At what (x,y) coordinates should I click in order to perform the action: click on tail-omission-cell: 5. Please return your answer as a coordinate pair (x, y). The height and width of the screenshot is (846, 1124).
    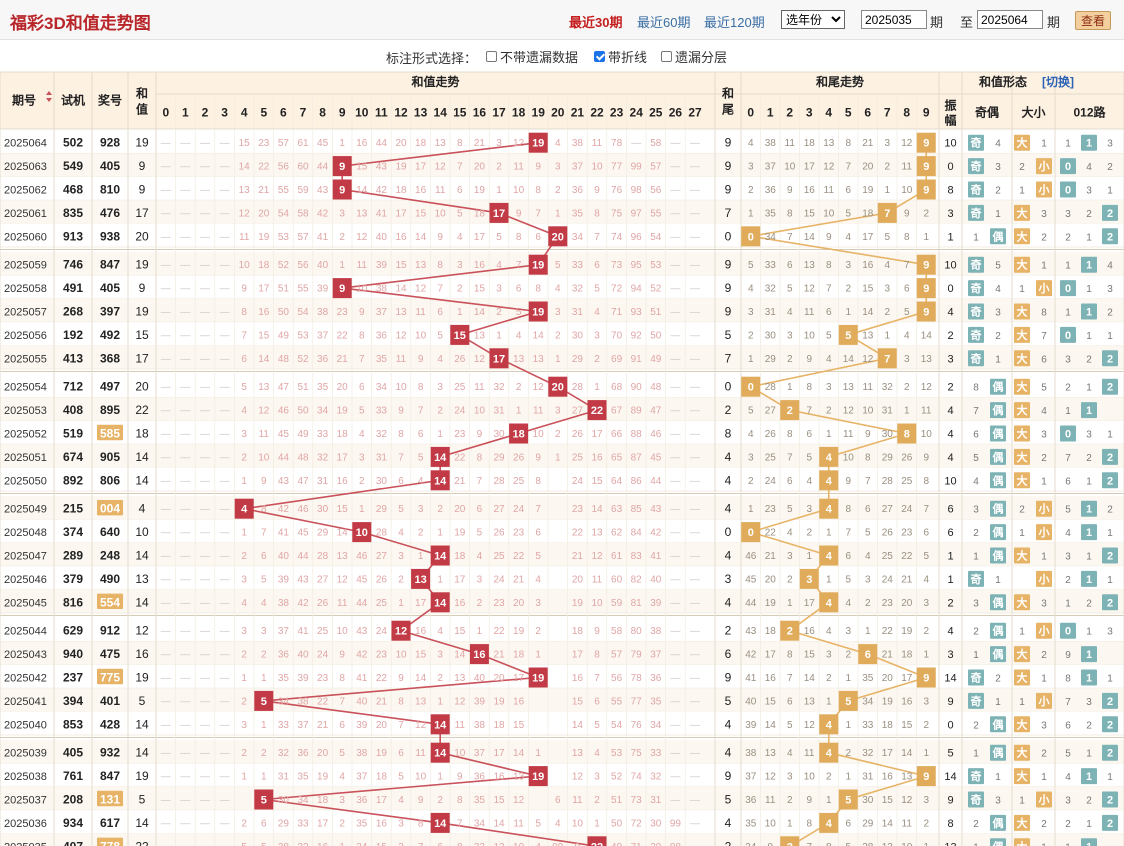
    Looking at the image, I should click on (868, 533).